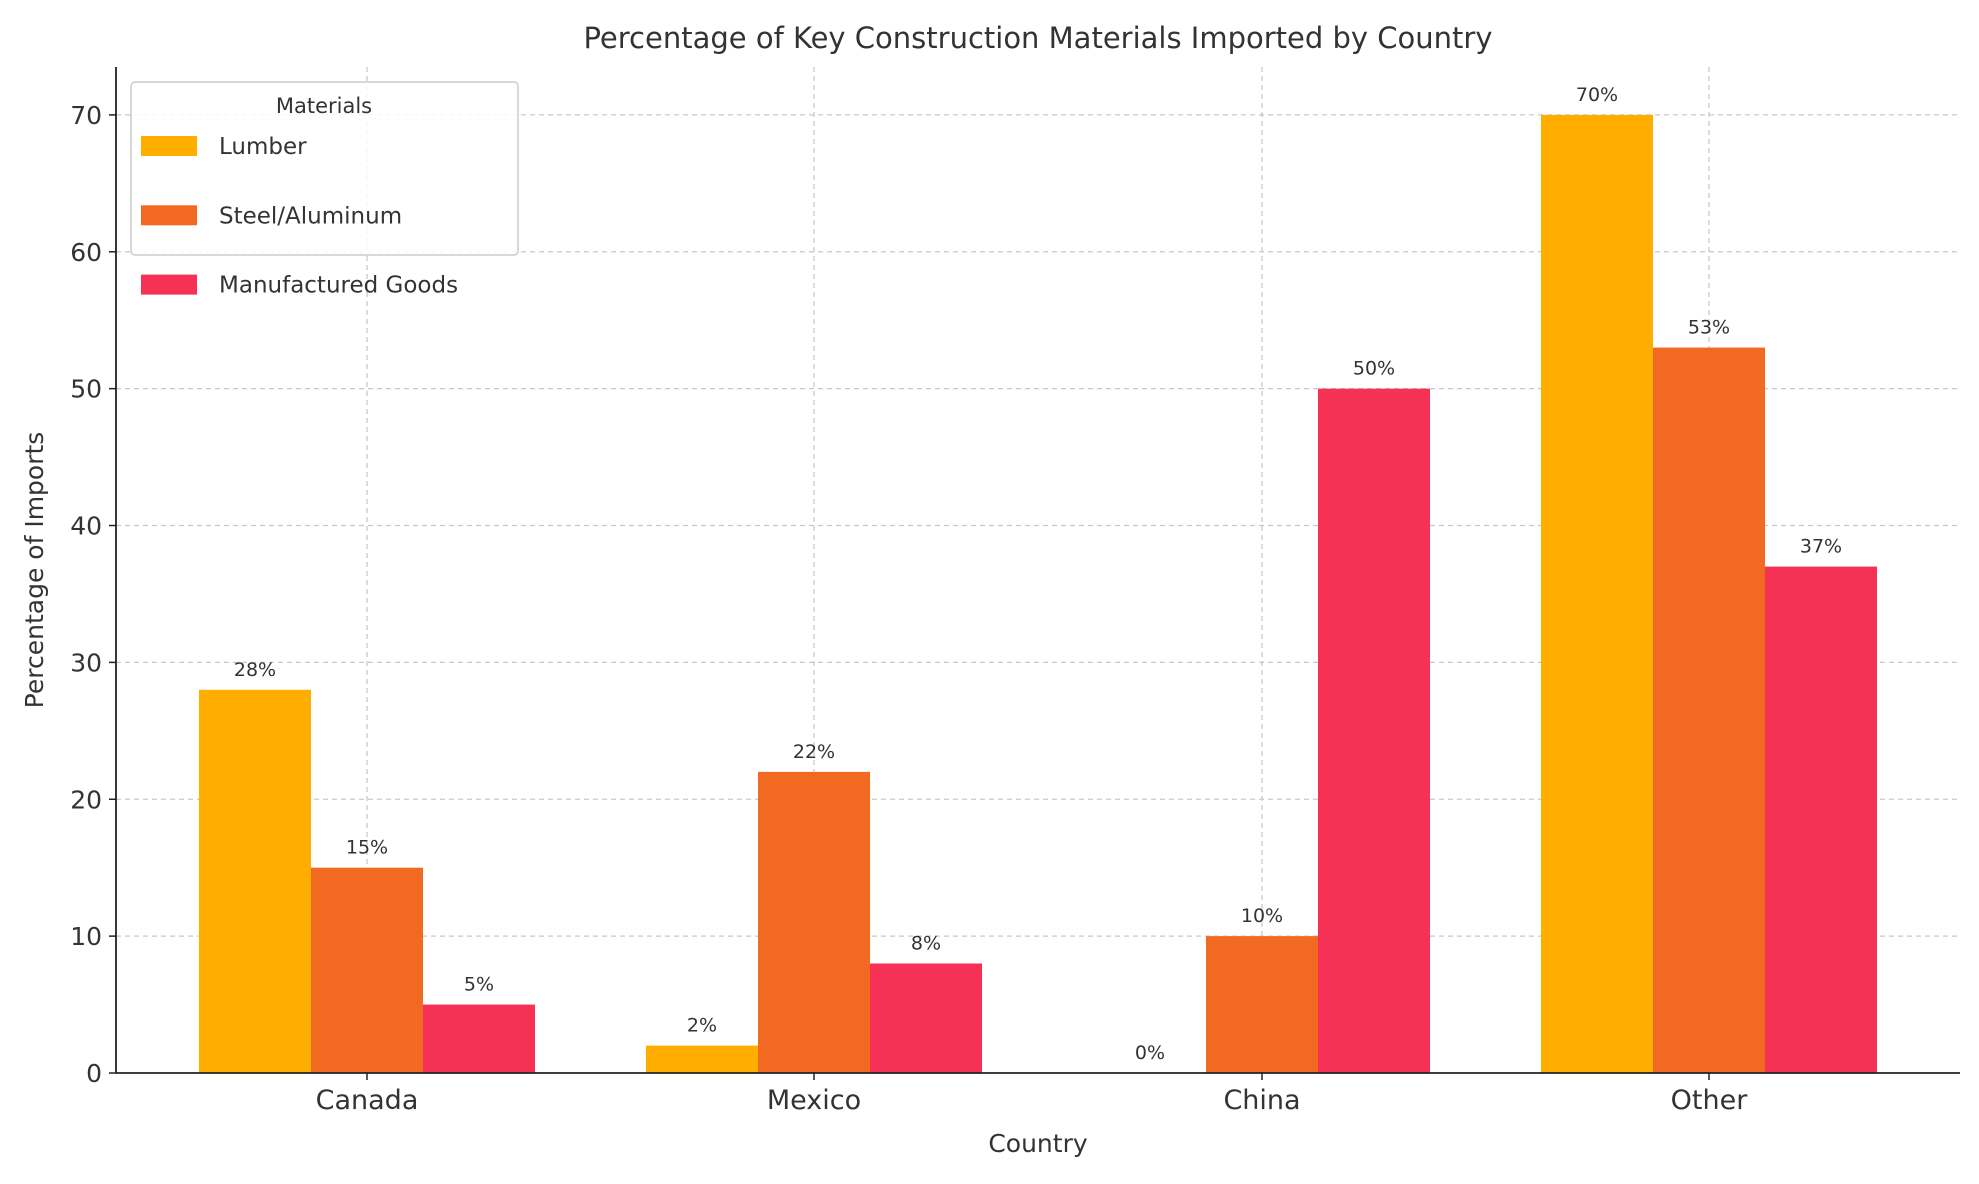 The height and width of the screenshot is (1184, 1979). Describe the element at coordinates (702, 1059) in the screenshot. I see `bar-lumber-mexico` at that location.